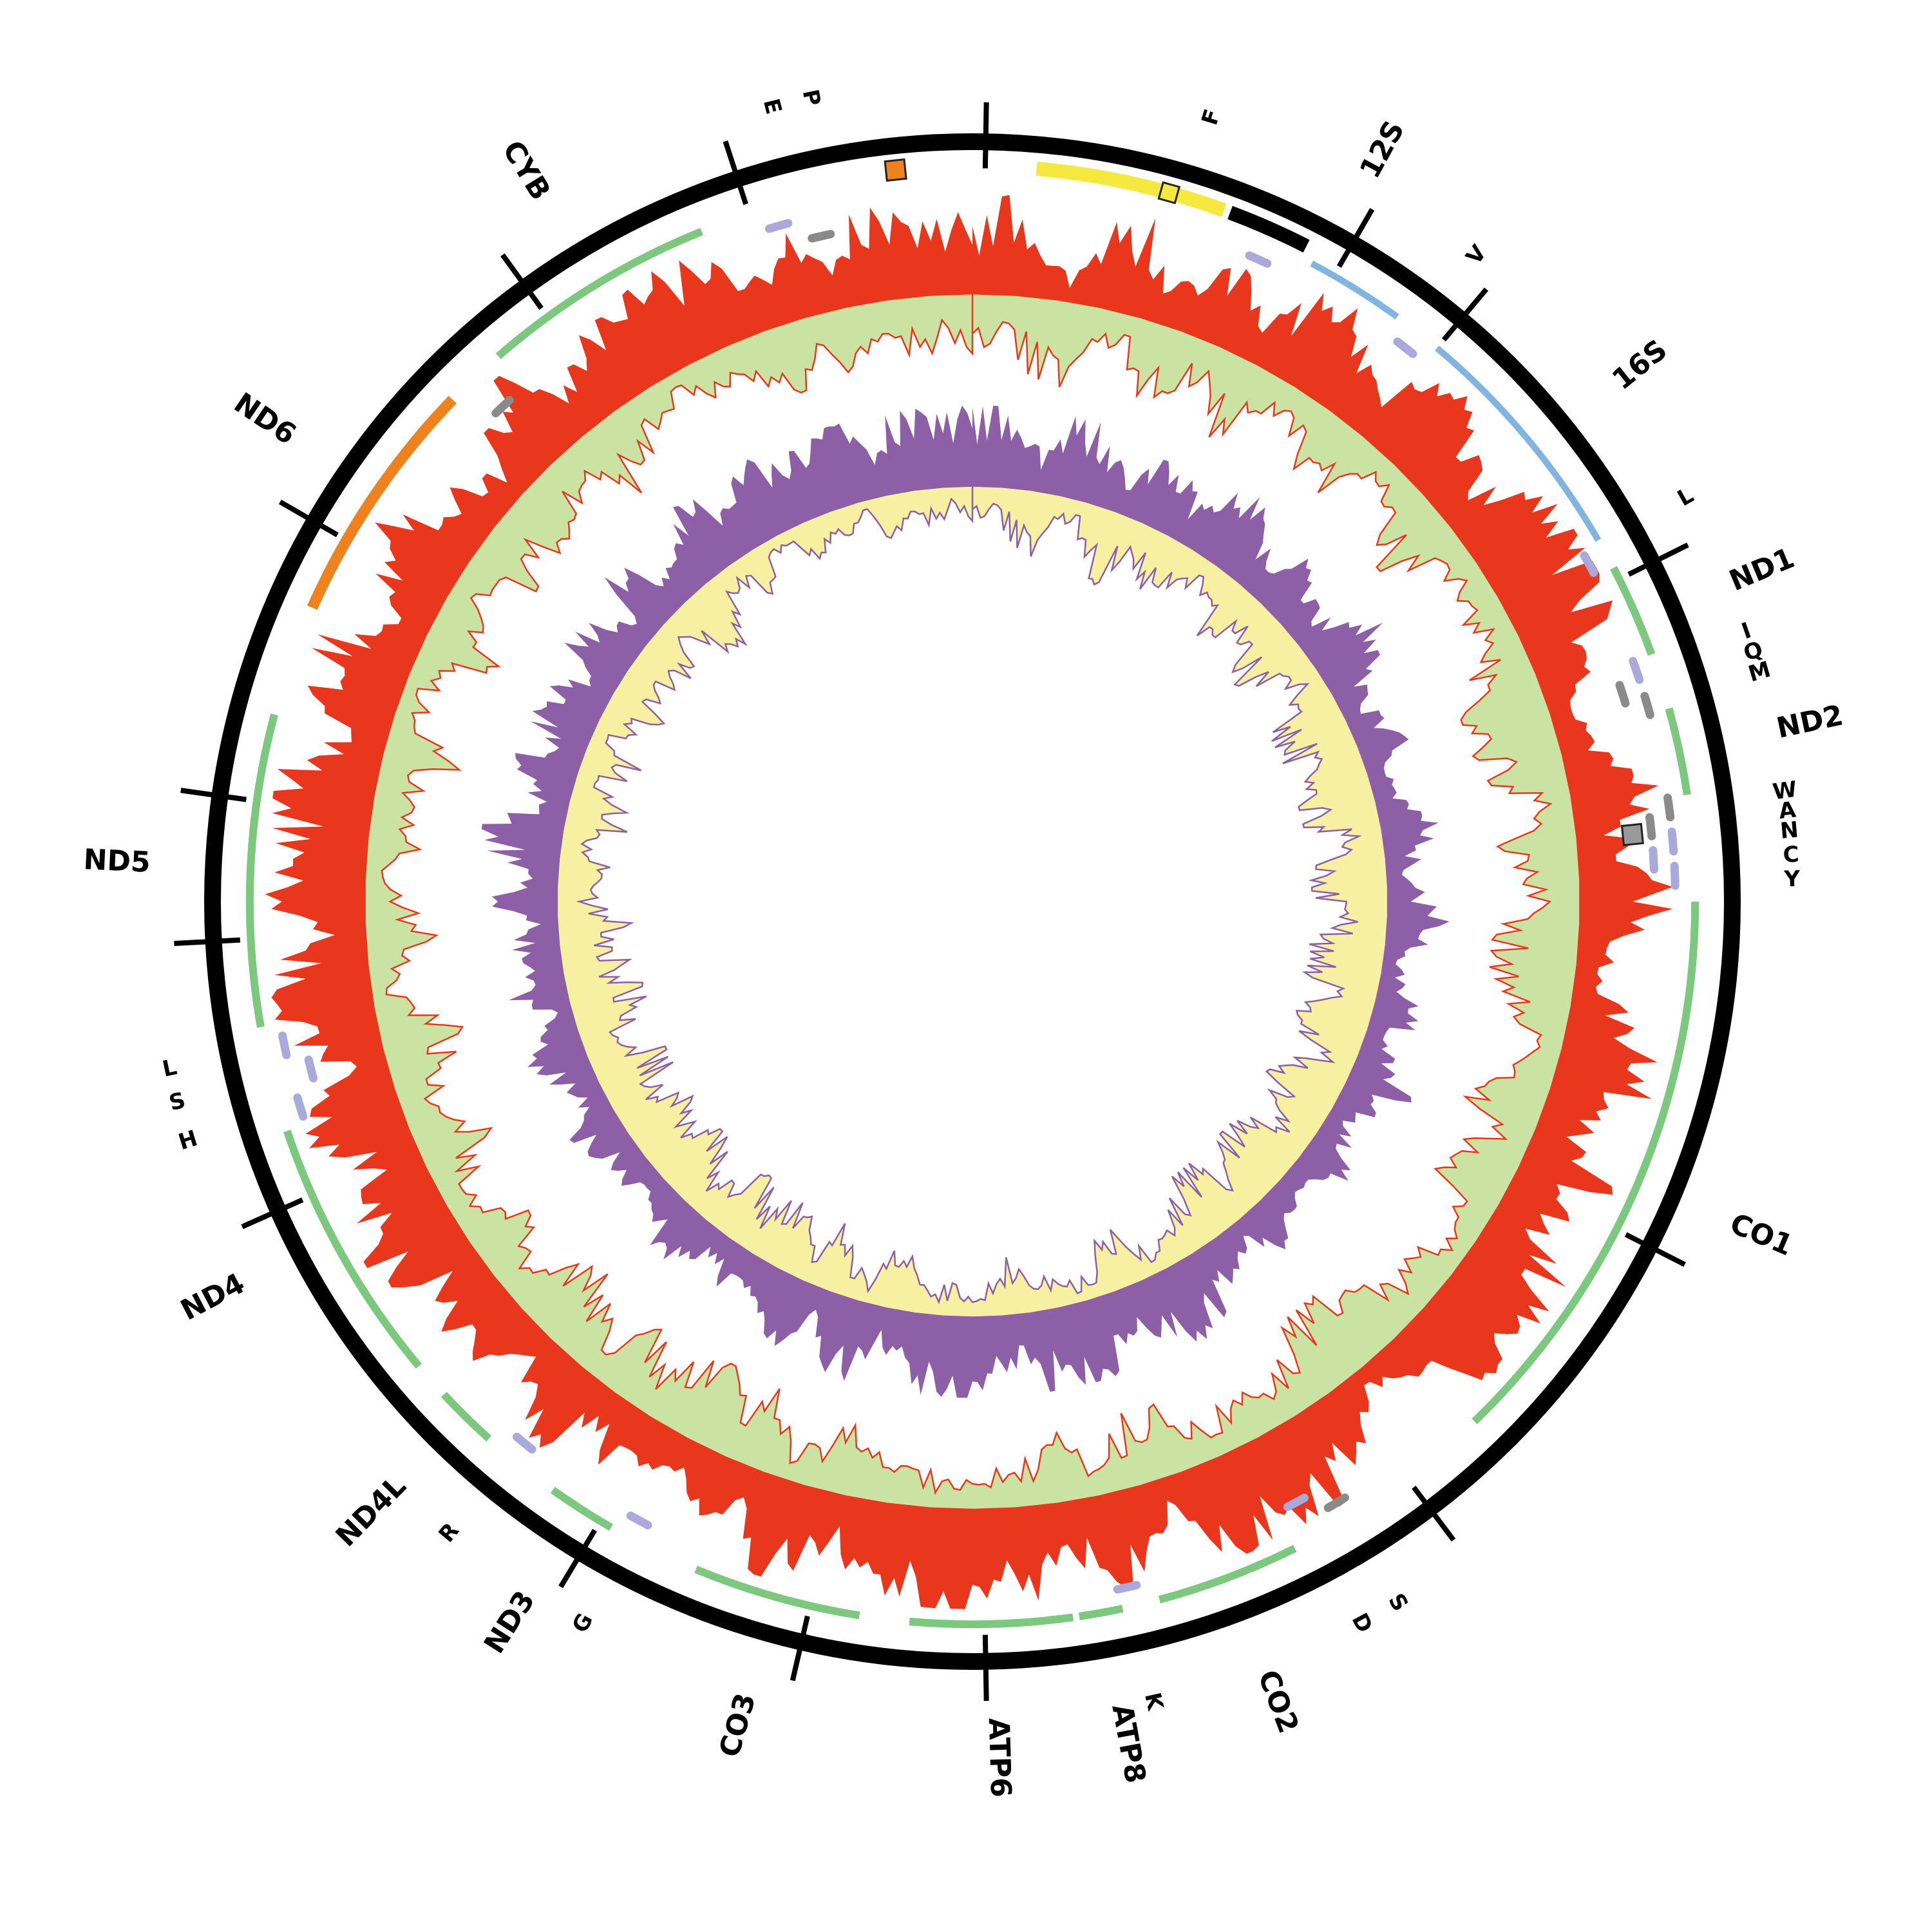  Describe the element at coordinates (1264, 502) in the screenshot. I see `square-markers` at that location.